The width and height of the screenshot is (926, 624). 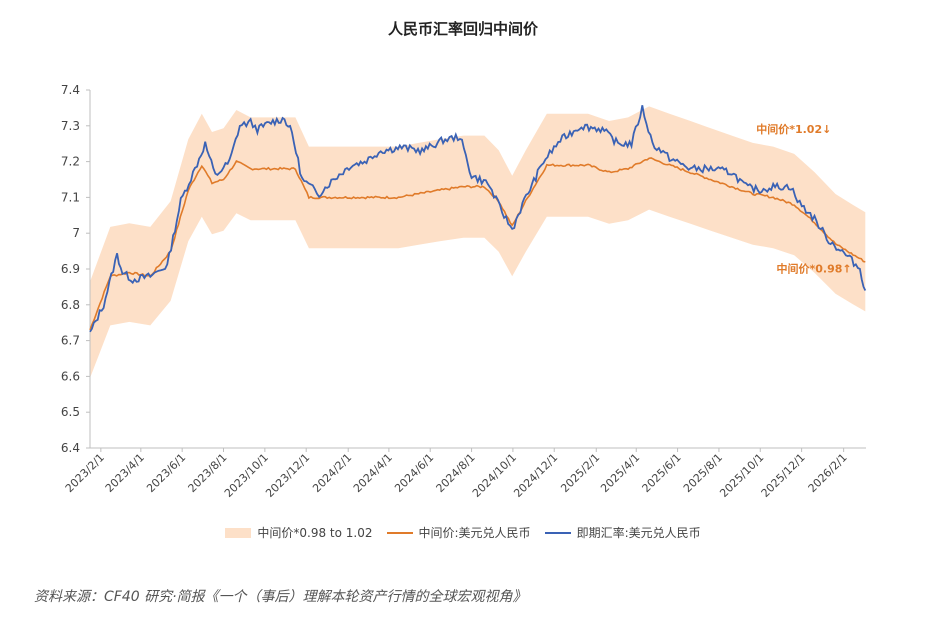 I want to click on x-tick-label: 2023/2/1, so click(x=85, y=473).